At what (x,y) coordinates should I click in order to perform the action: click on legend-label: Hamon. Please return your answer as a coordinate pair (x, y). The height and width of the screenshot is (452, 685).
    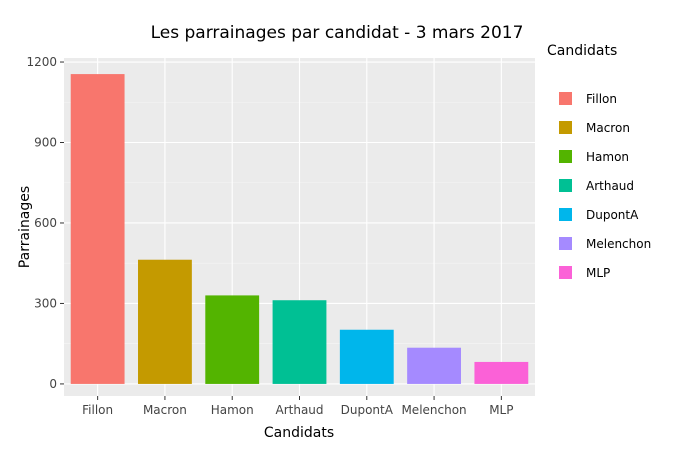
    Looking at the image, I should click on (607, 157).